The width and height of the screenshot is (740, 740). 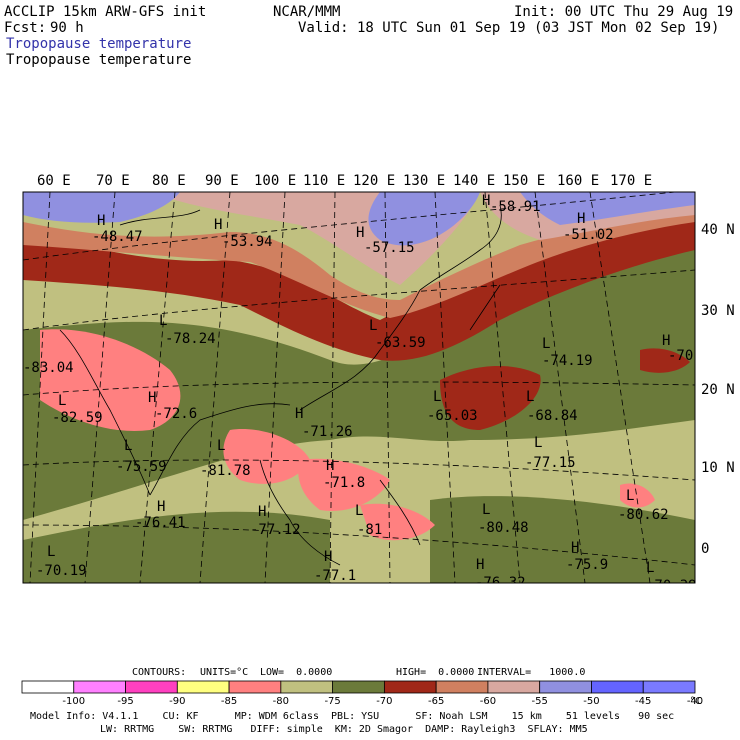 What do you see at coordinates (550, 463) in the screenshot?
I see `extremum-value: -77.15` at bounding box center [550, 463].